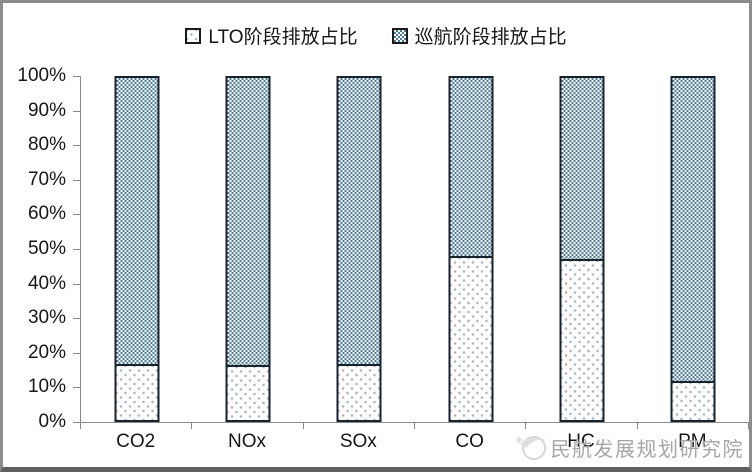 The height and width of the screenshot is (472, 752). I want to click on legend-label-lto: LTO阶段排放占比, so click(283, 37).